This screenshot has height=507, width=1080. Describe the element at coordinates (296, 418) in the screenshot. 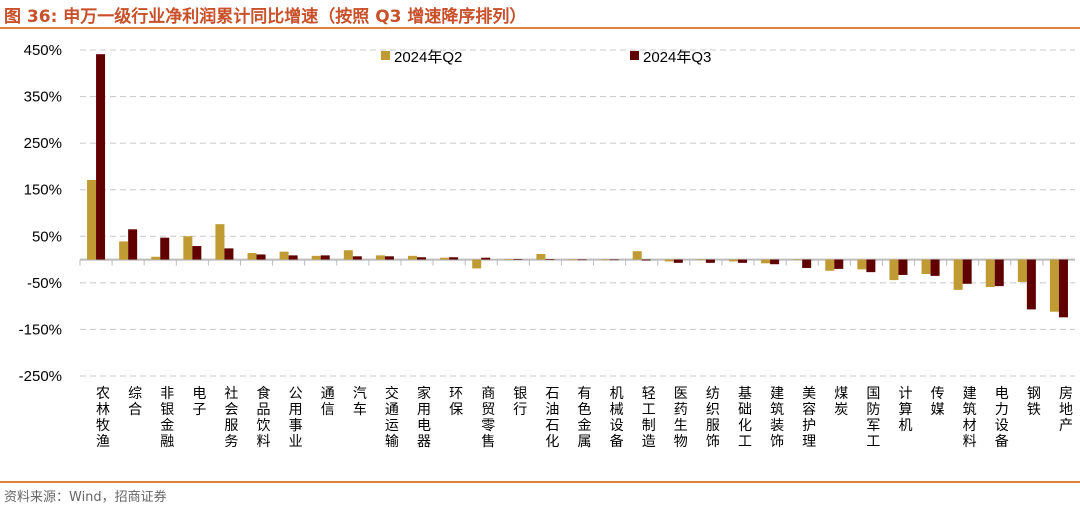

I see `x-tick-label: 公用事业` at that location.